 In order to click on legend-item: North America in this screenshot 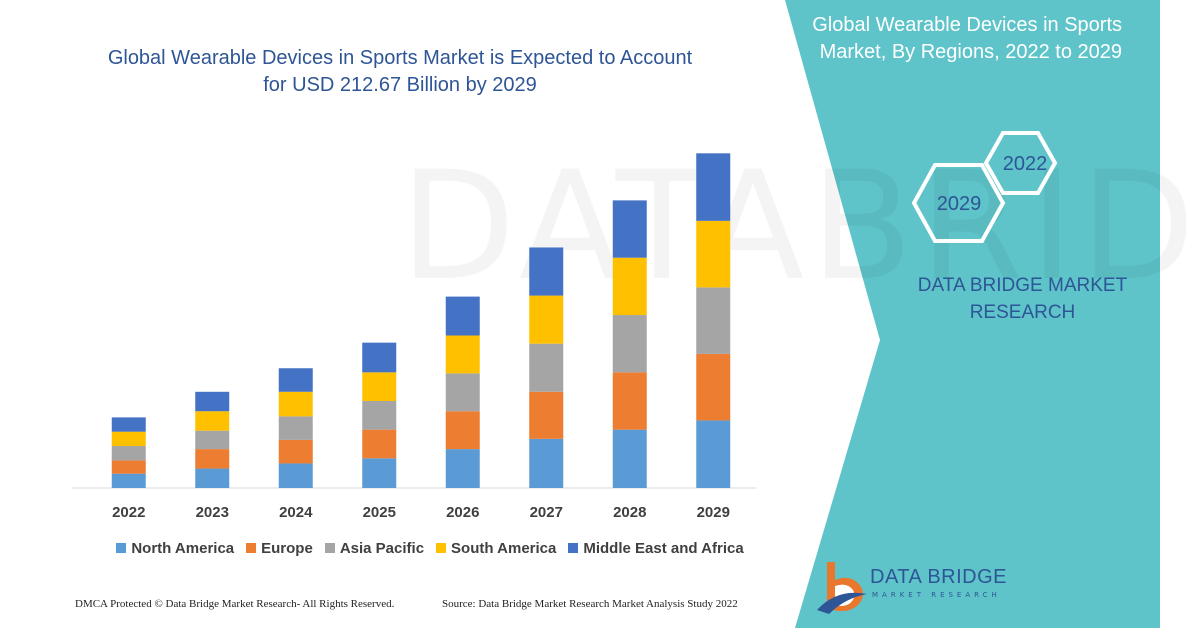, I will do `click(175, 548)`.